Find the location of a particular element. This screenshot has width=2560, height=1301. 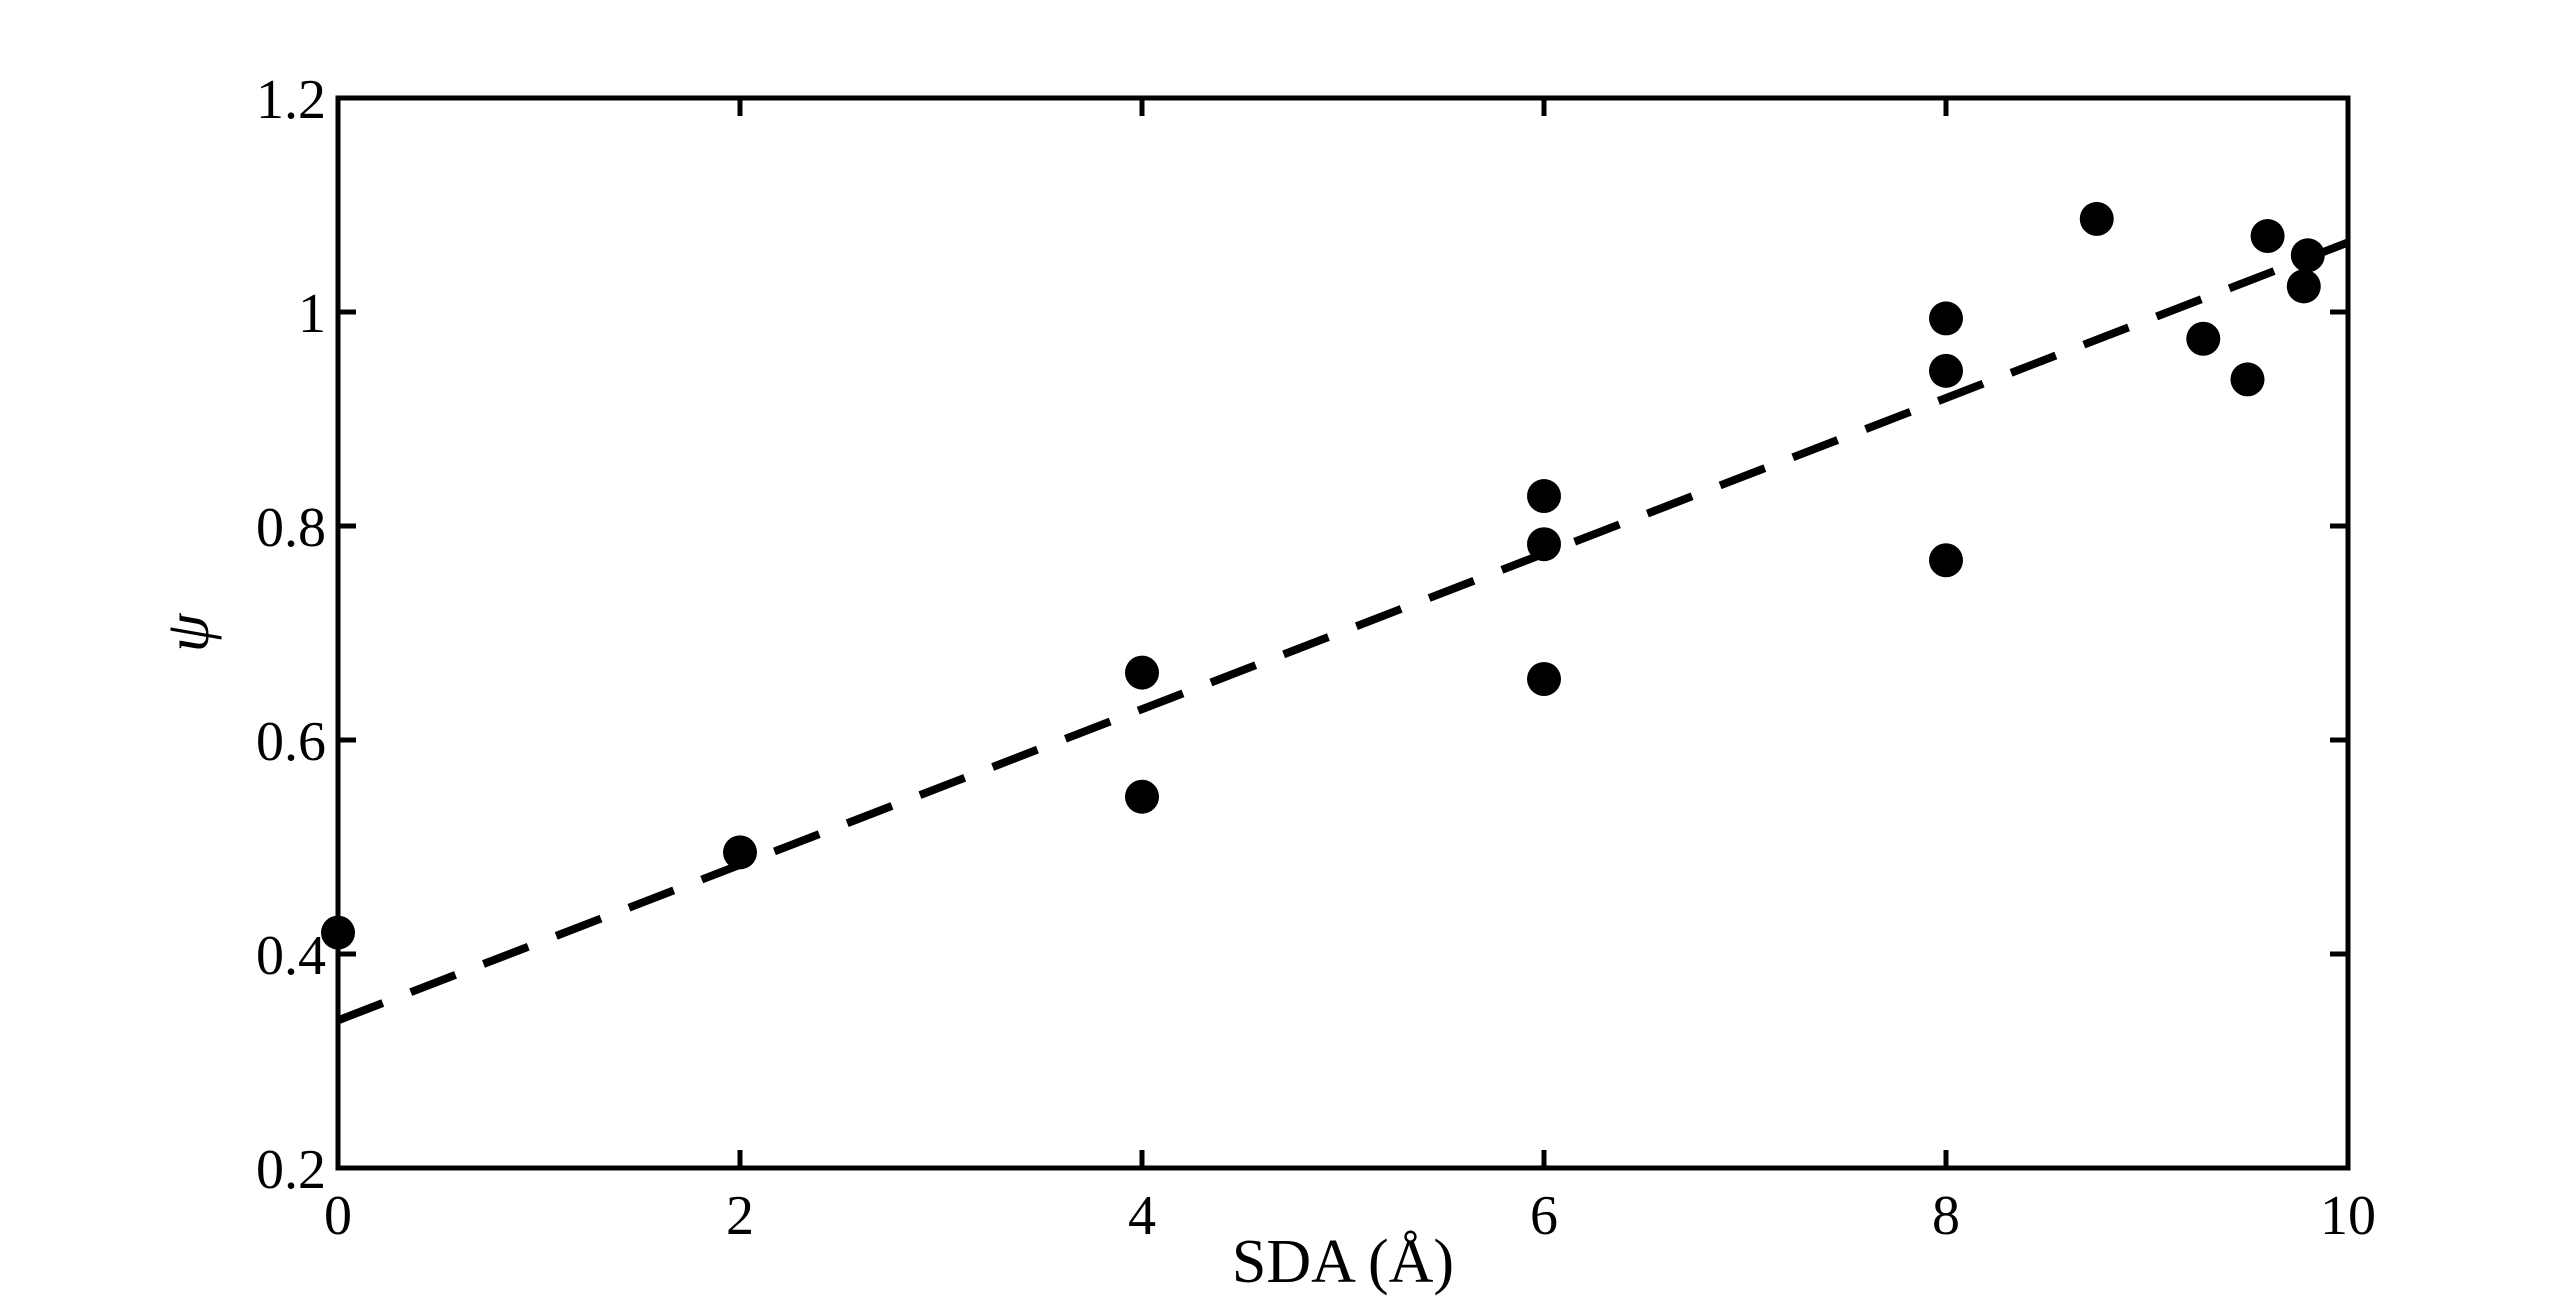

y-tick-label: 1 is located at coordinates (312, 314).